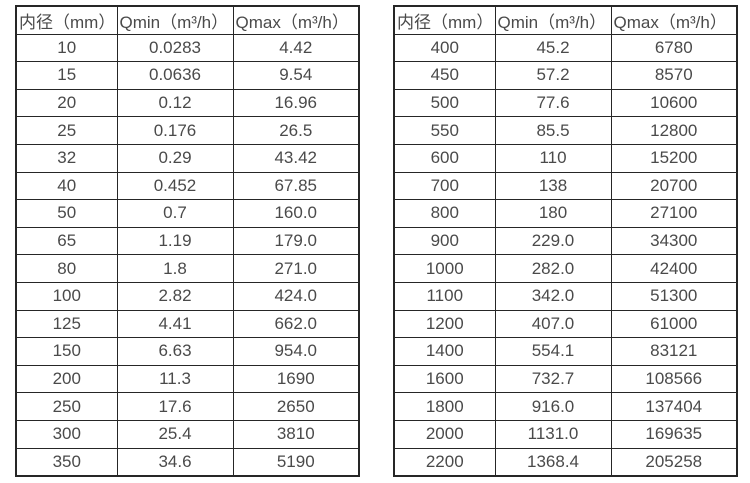  I want to click on qmin-cell: 11.3, so click(175, 379).